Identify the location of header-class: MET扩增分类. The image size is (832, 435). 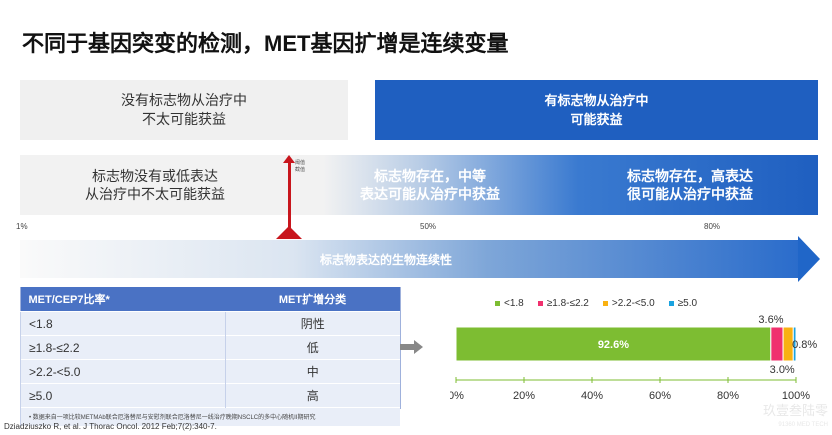
(312, 299).